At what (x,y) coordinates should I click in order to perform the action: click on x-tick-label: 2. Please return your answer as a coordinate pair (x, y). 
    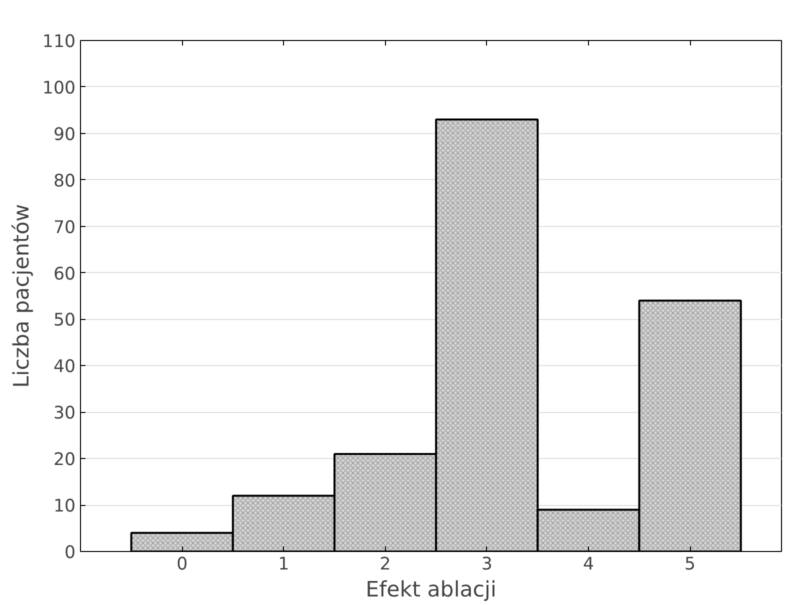
    Looking at the image, I should click on (385, 564).